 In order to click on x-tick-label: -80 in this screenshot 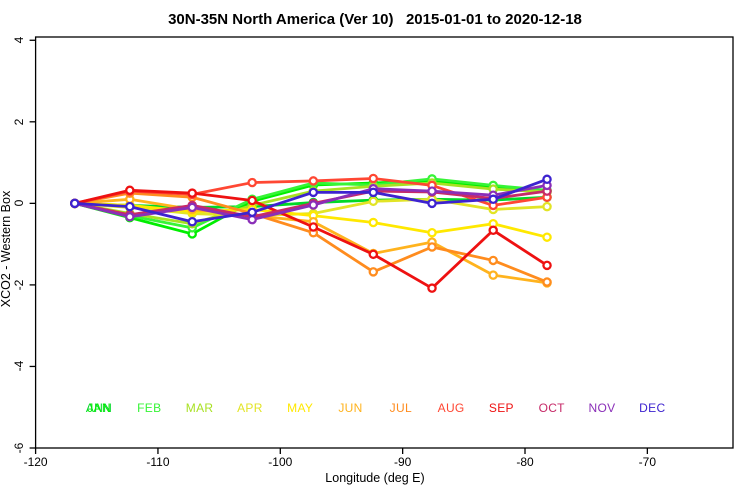, I will do `click(525, 462)`.